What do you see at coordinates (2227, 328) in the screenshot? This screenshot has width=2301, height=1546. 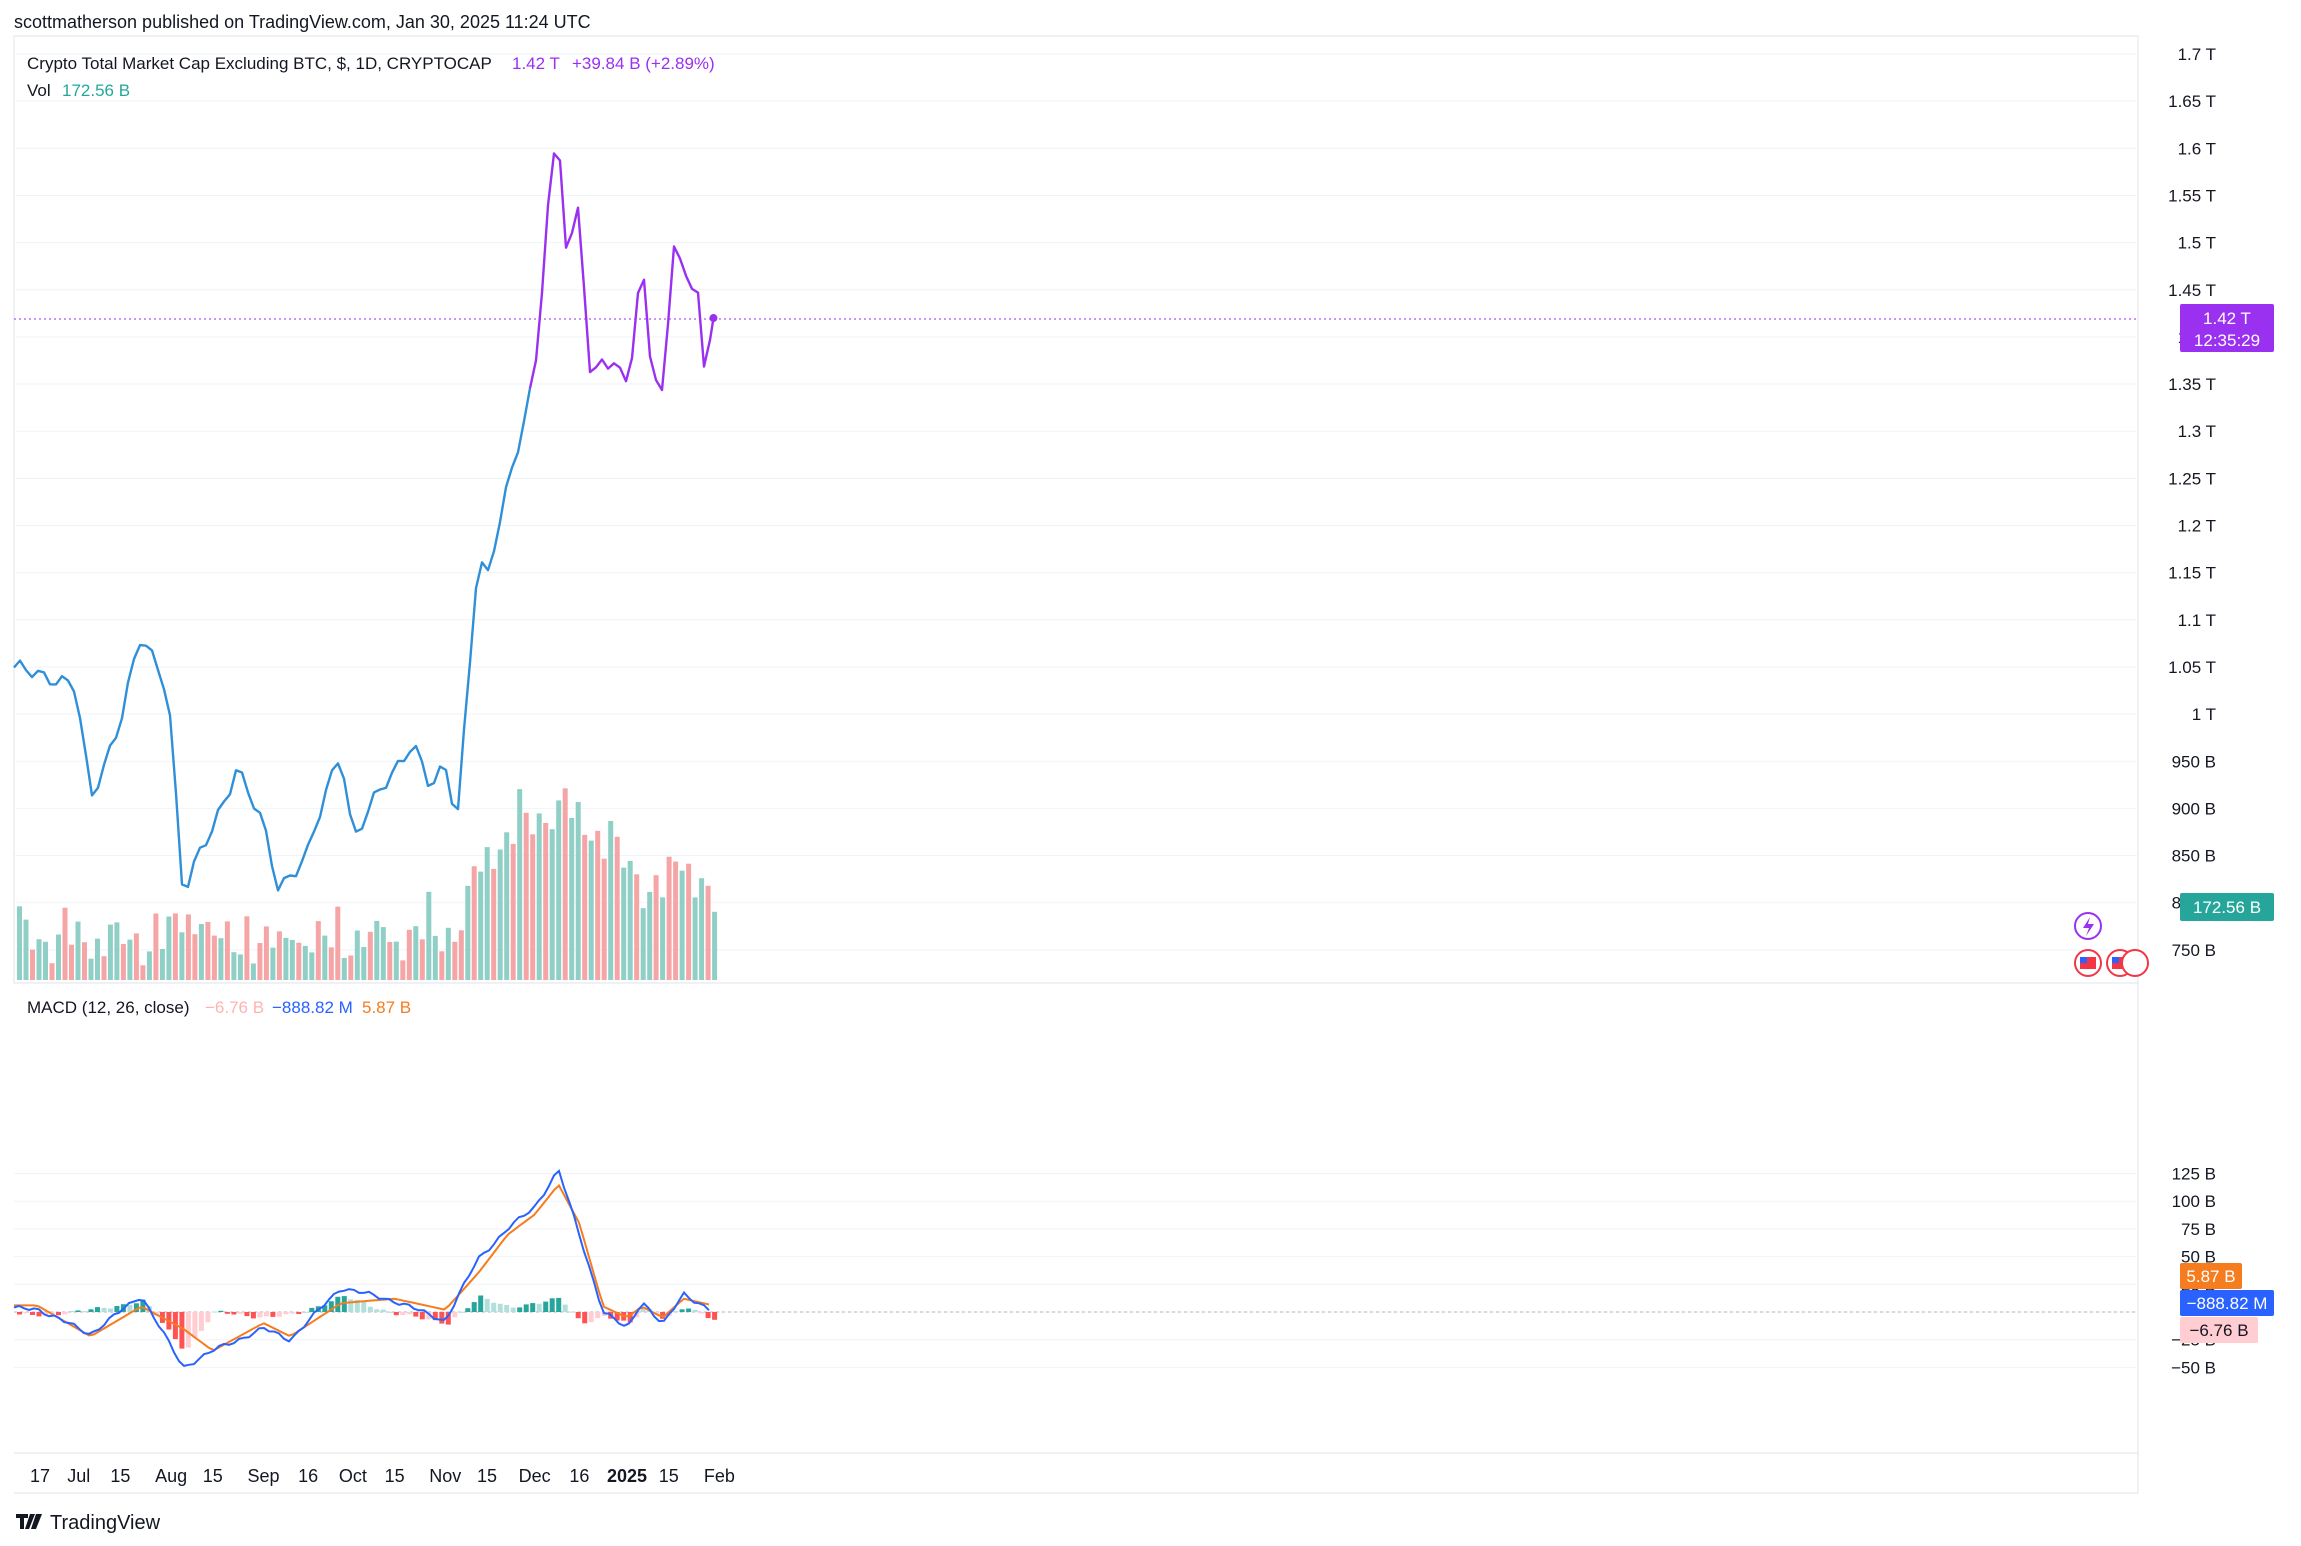 I see `price-badge: 1.42 T 12:35:29` at bounding box center [2227, 328].